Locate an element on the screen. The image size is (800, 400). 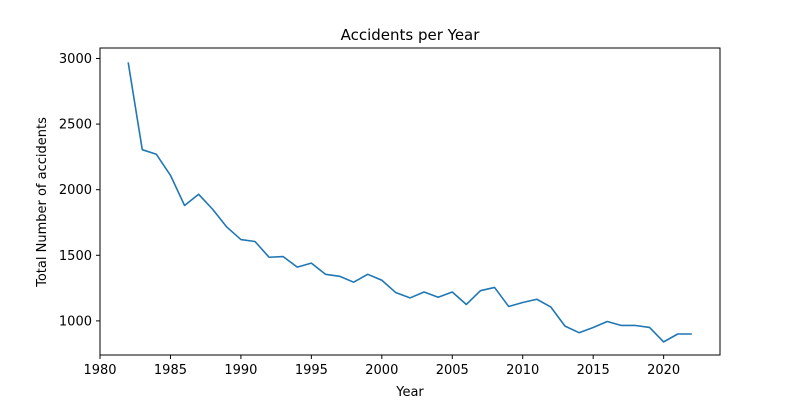
y-tick-label: 2500 is located at coordinates (75, 125).